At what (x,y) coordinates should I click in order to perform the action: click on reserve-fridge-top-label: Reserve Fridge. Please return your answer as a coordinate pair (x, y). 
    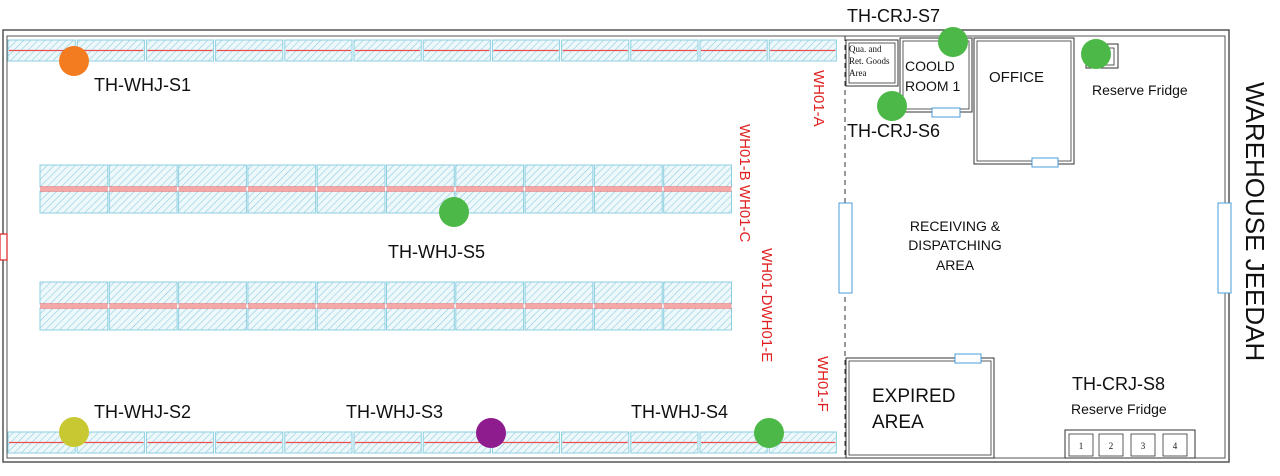
    Looking at the image, I should click on (1140, 90).